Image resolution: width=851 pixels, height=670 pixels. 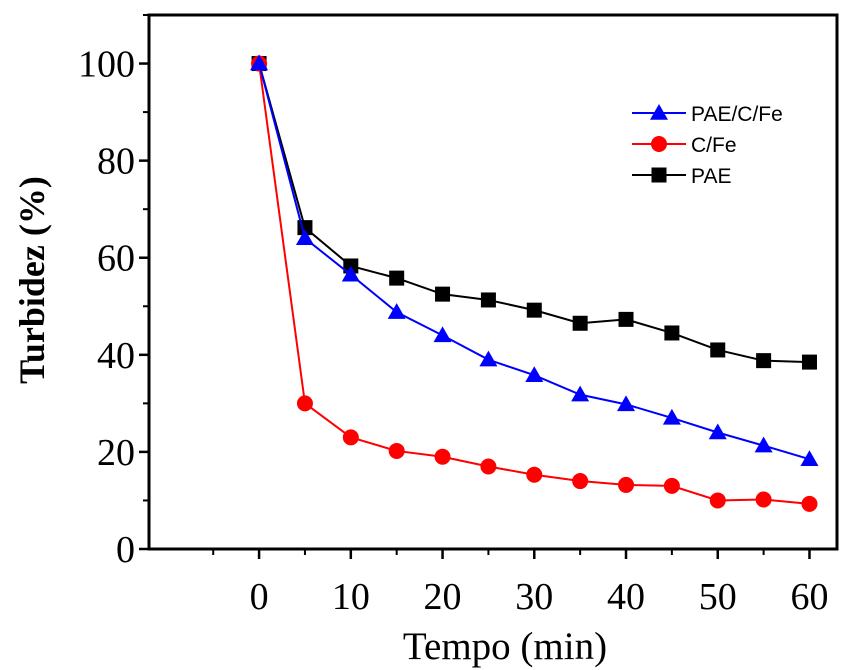 What do you see at coordinates (714, 145) in the screenshot?
I see `legend-label-c-fe: C/Fe` at bounding box center [714, 145].